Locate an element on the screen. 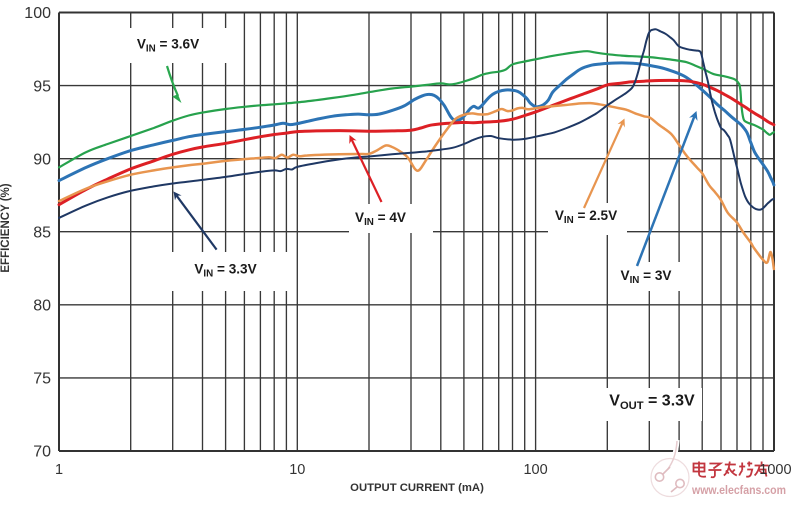  svg-text: 1000 is located at coordinates (775, 470).